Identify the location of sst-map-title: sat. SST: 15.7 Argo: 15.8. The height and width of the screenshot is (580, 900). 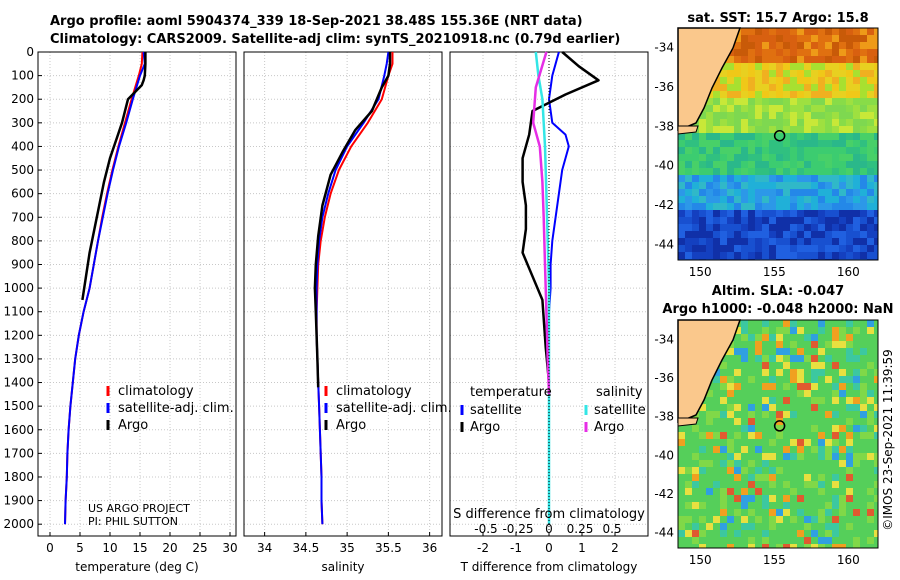
(777, 18).